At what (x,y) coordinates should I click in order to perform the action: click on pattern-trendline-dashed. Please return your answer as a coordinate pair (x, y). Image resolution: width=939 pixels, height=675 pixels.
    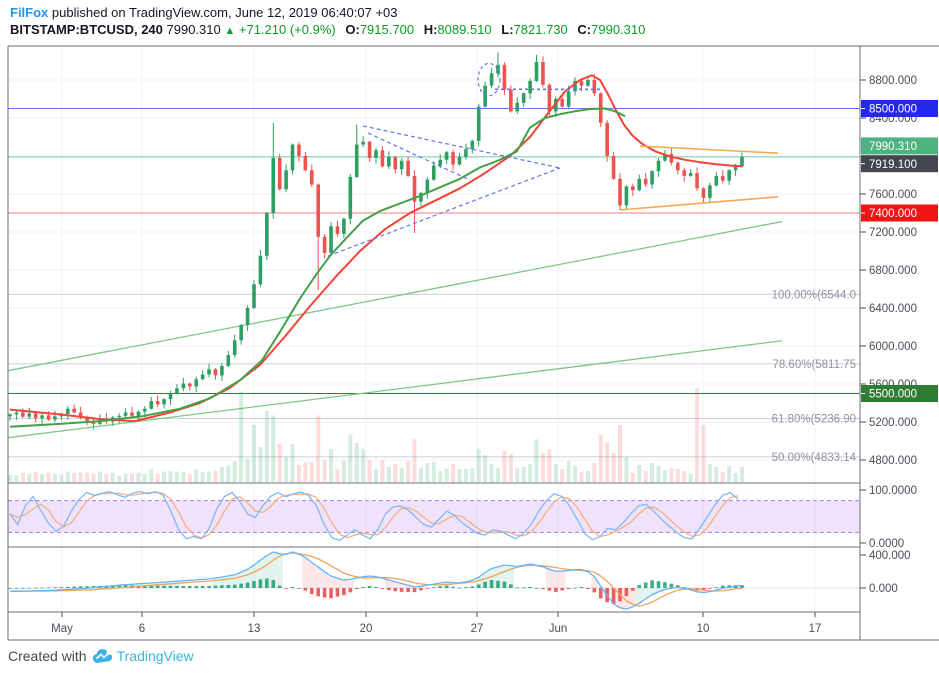
    Looking at the image, I should click on (419, 156).